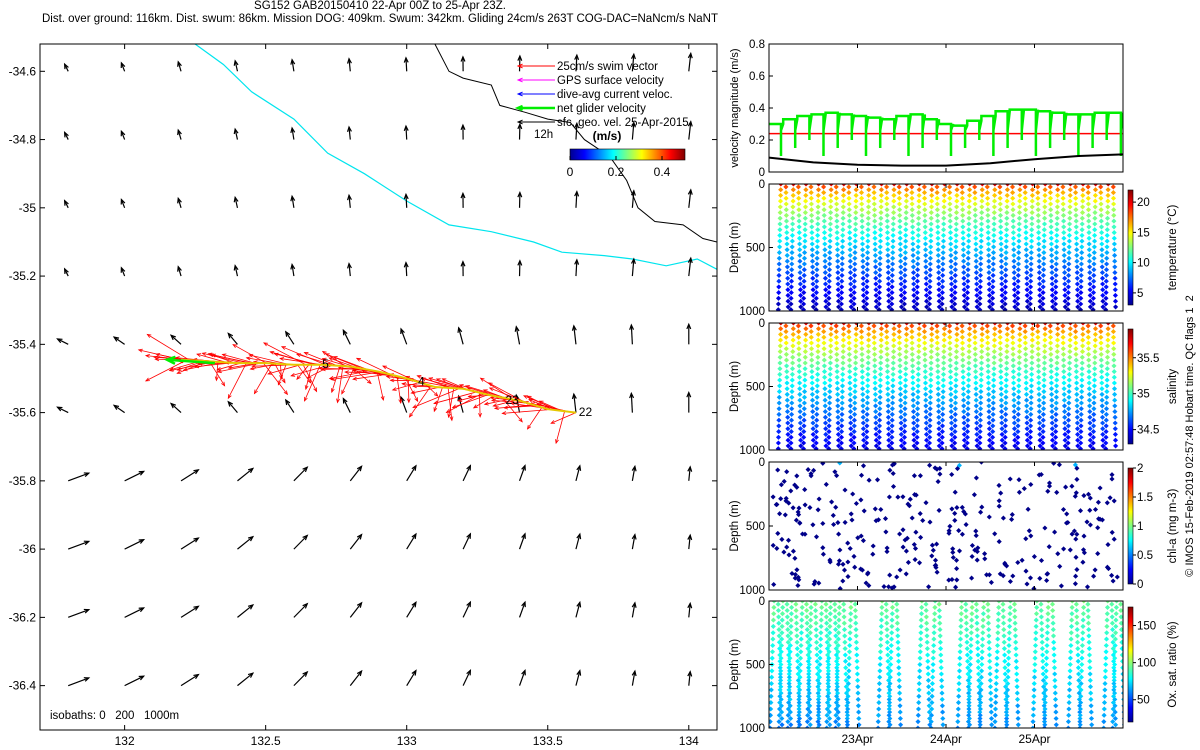  What do you see at coordinates (762, 173) in the screenshot?
I see `velocity-y-tick-label: 0` at bounding box center [762, 173].